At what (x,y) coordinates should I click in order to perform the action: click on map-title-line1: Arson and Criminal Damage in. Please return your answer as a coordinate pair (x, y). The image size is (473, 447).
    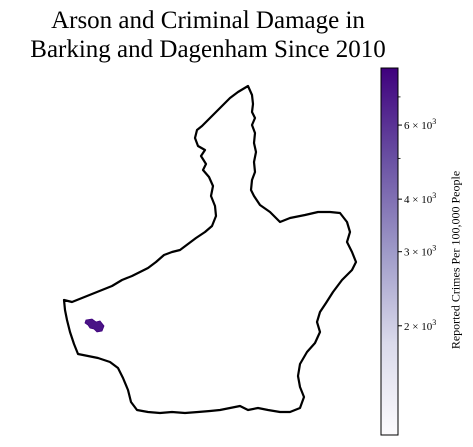
    Looking at the image, I should click on (208, 20).